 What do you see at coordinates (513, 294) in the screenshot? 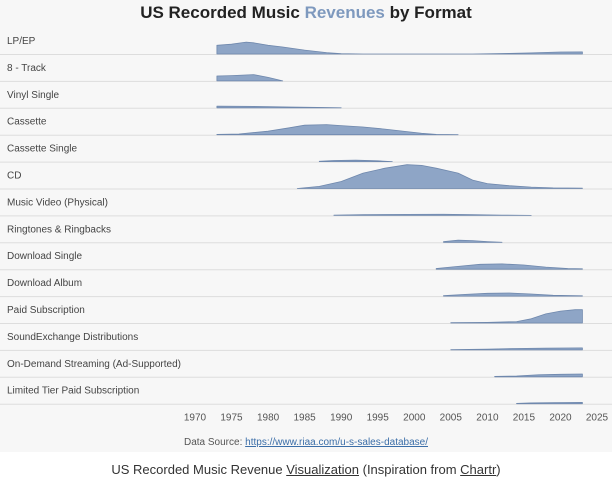
I see `area-download-album` at bounding box center [513, 294].